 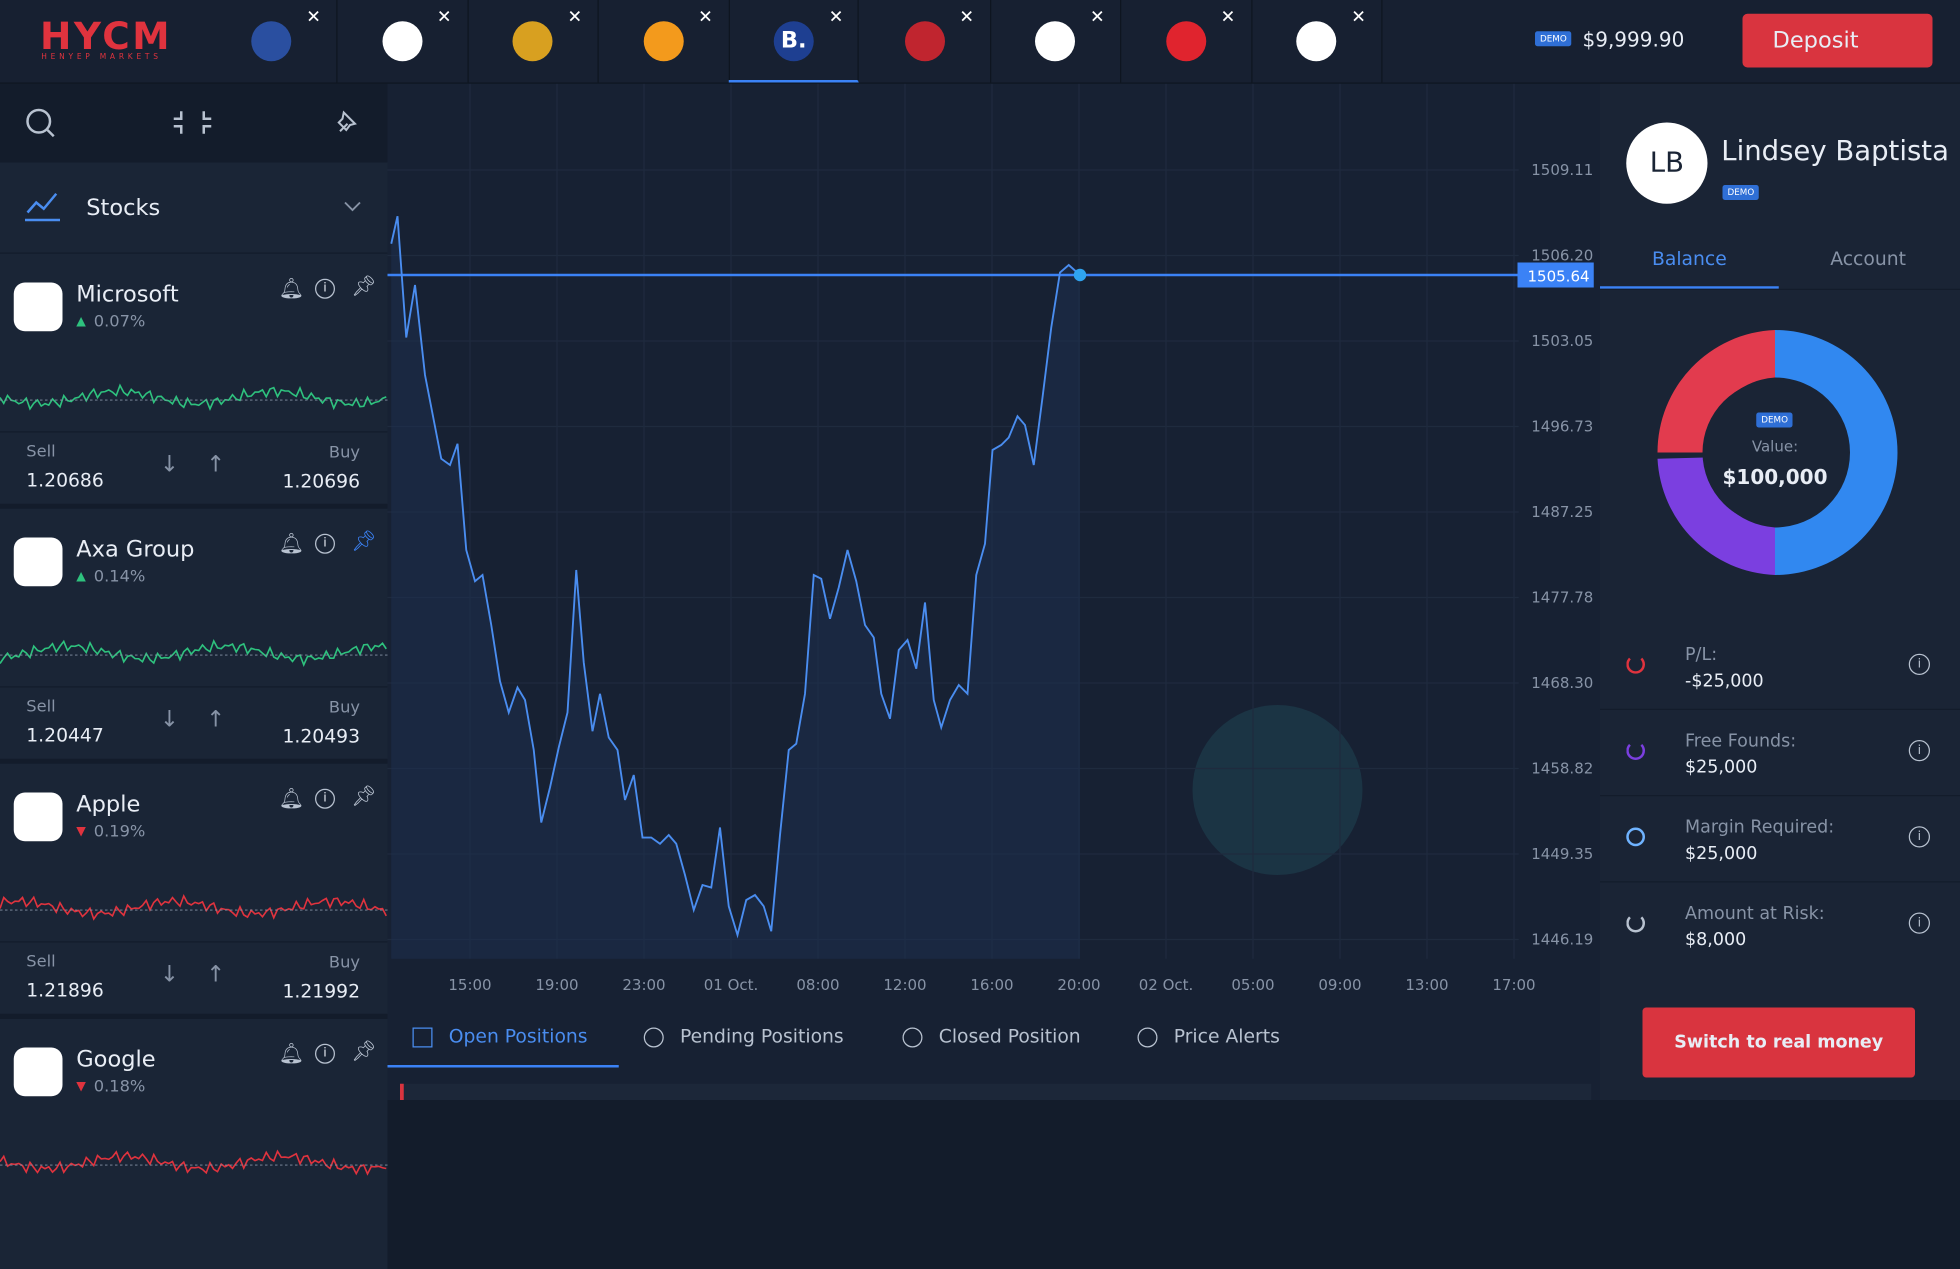 What do you see at coordinates (1755, 913) in the screenshot?
I see `stat-label: Amount at Risk:` at bounding box center [1755, 913].